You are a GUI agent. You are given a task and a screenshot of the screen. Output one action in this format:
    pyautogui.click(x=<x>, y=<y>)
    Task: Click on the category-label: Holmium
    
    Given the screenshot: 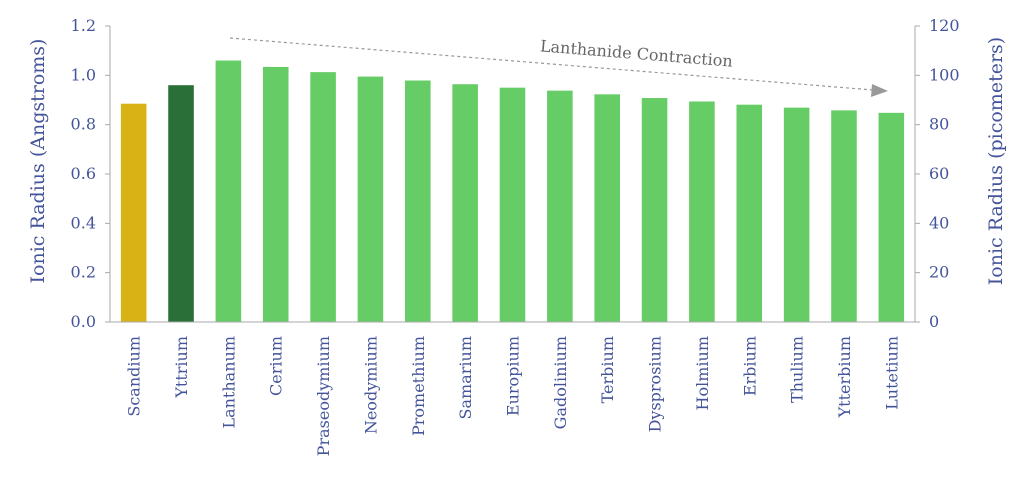 What is the action you would take?
    pyautogui.click(x=702, y=373)
    